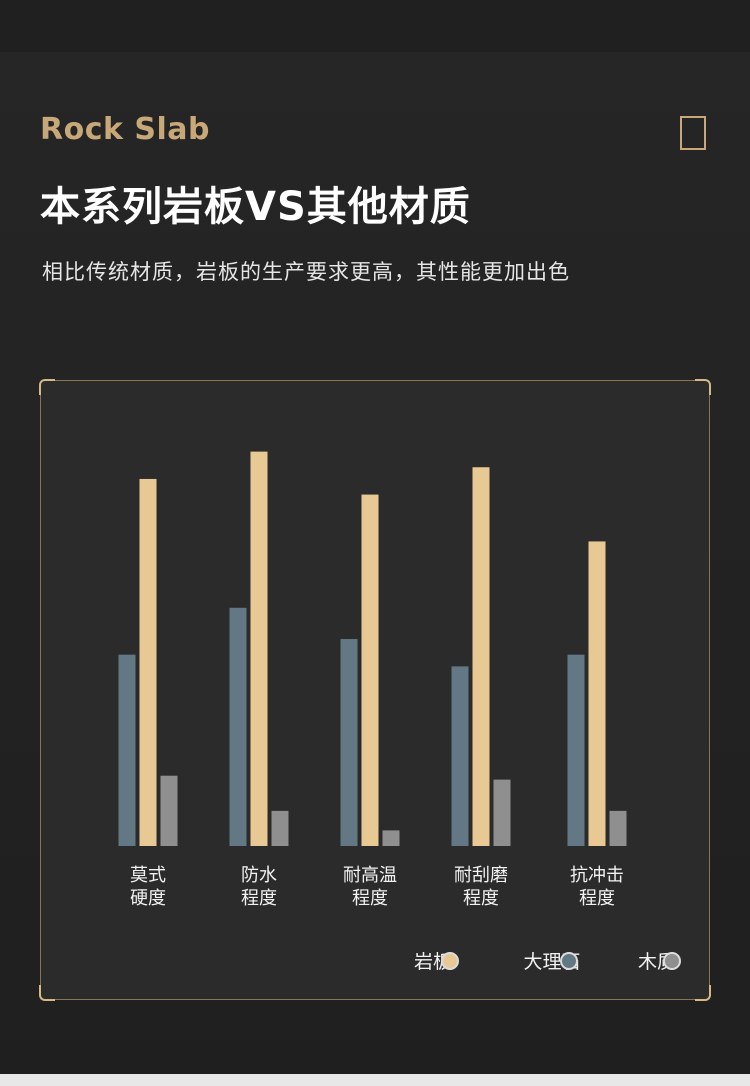 The height and width of the screenshot is (1086, 750). Describe the element at coordinates (375, 26) in the screenshot. I see `top-strip` at that location.